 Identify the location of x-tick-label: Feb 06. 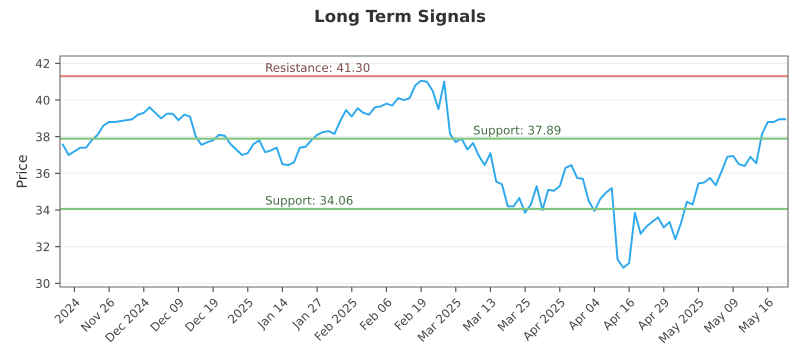
(375, 313).